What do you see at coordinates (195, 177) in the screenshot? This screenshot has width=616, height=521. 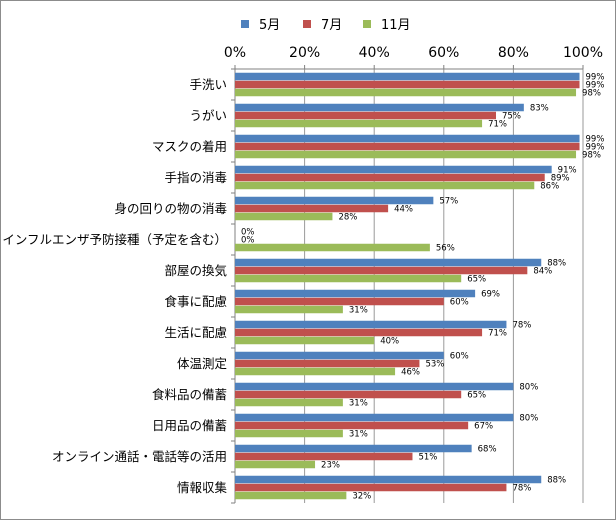 I see `category-label: 手指の消毒` at bounding box center [195, 177].